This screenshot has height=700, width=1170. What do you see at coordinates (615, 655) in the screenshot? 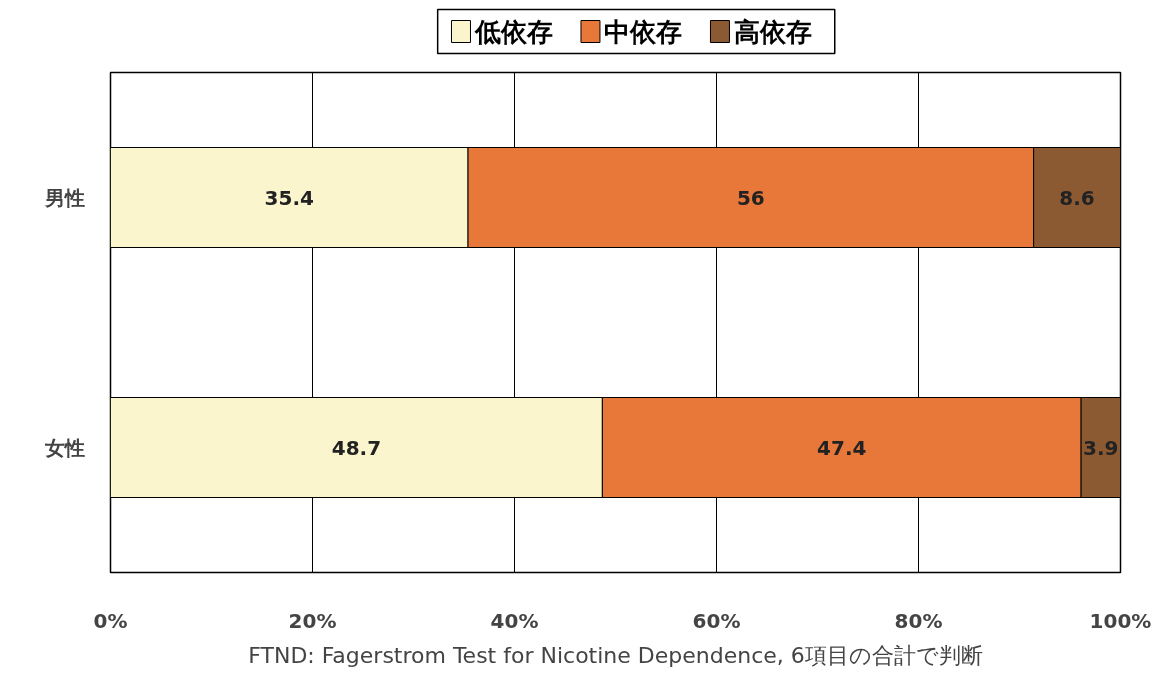
I see `text: FTND: Fagerstrom Test for Nicotine Dependence, 6項目の合計で判断` at bounding box center [615, 655].